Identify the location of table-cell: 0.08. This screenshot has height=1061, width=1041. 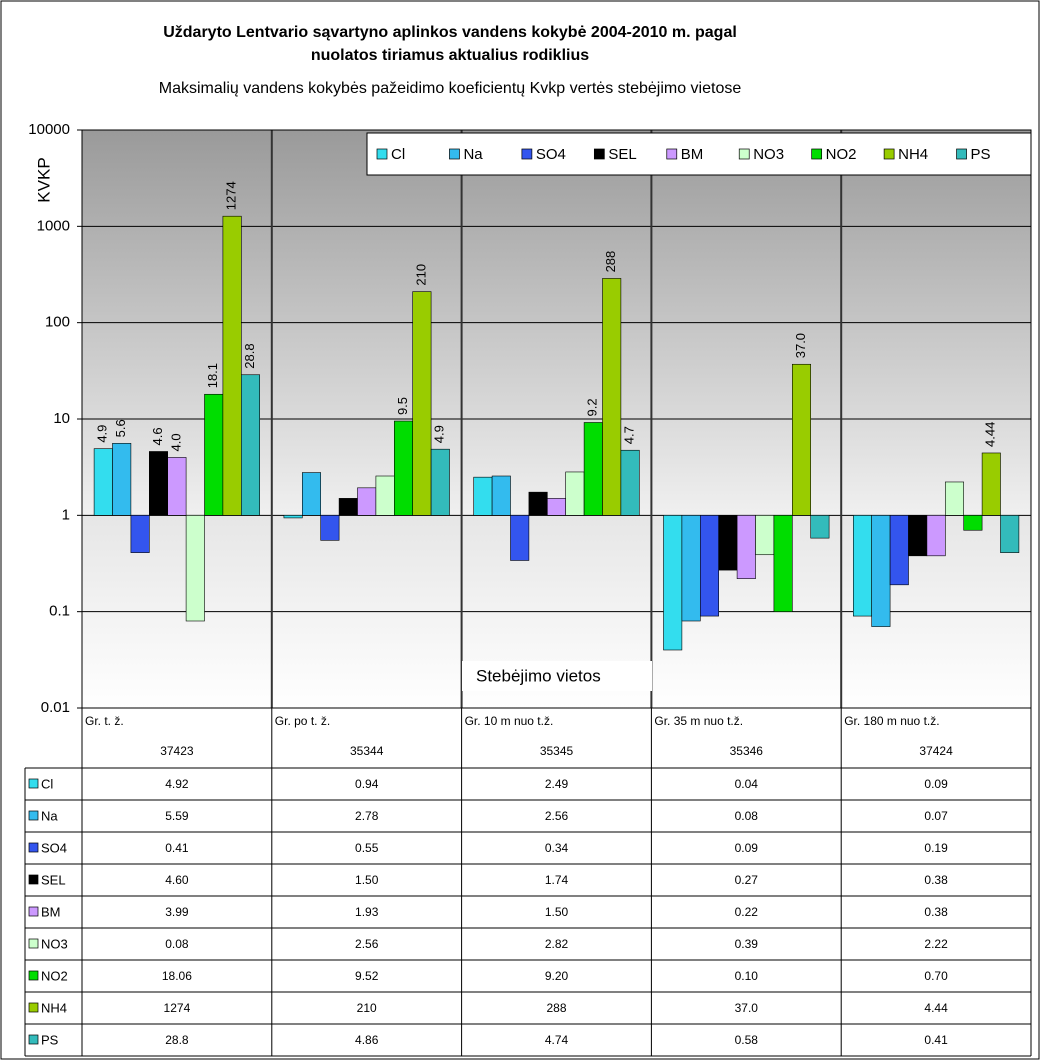
(177, 944).